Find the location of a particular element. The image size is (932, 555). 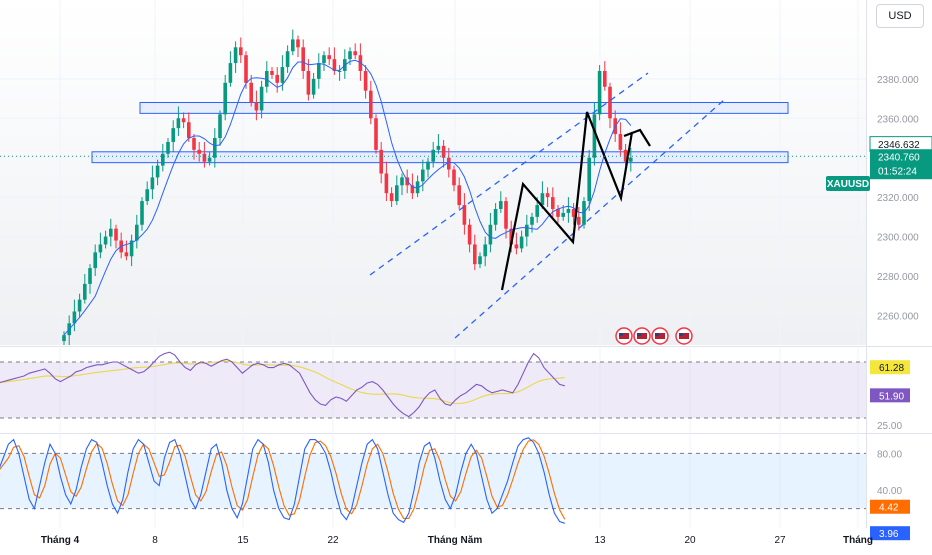

high-price-label: 2346.632 is located at coordinates (899, 145).